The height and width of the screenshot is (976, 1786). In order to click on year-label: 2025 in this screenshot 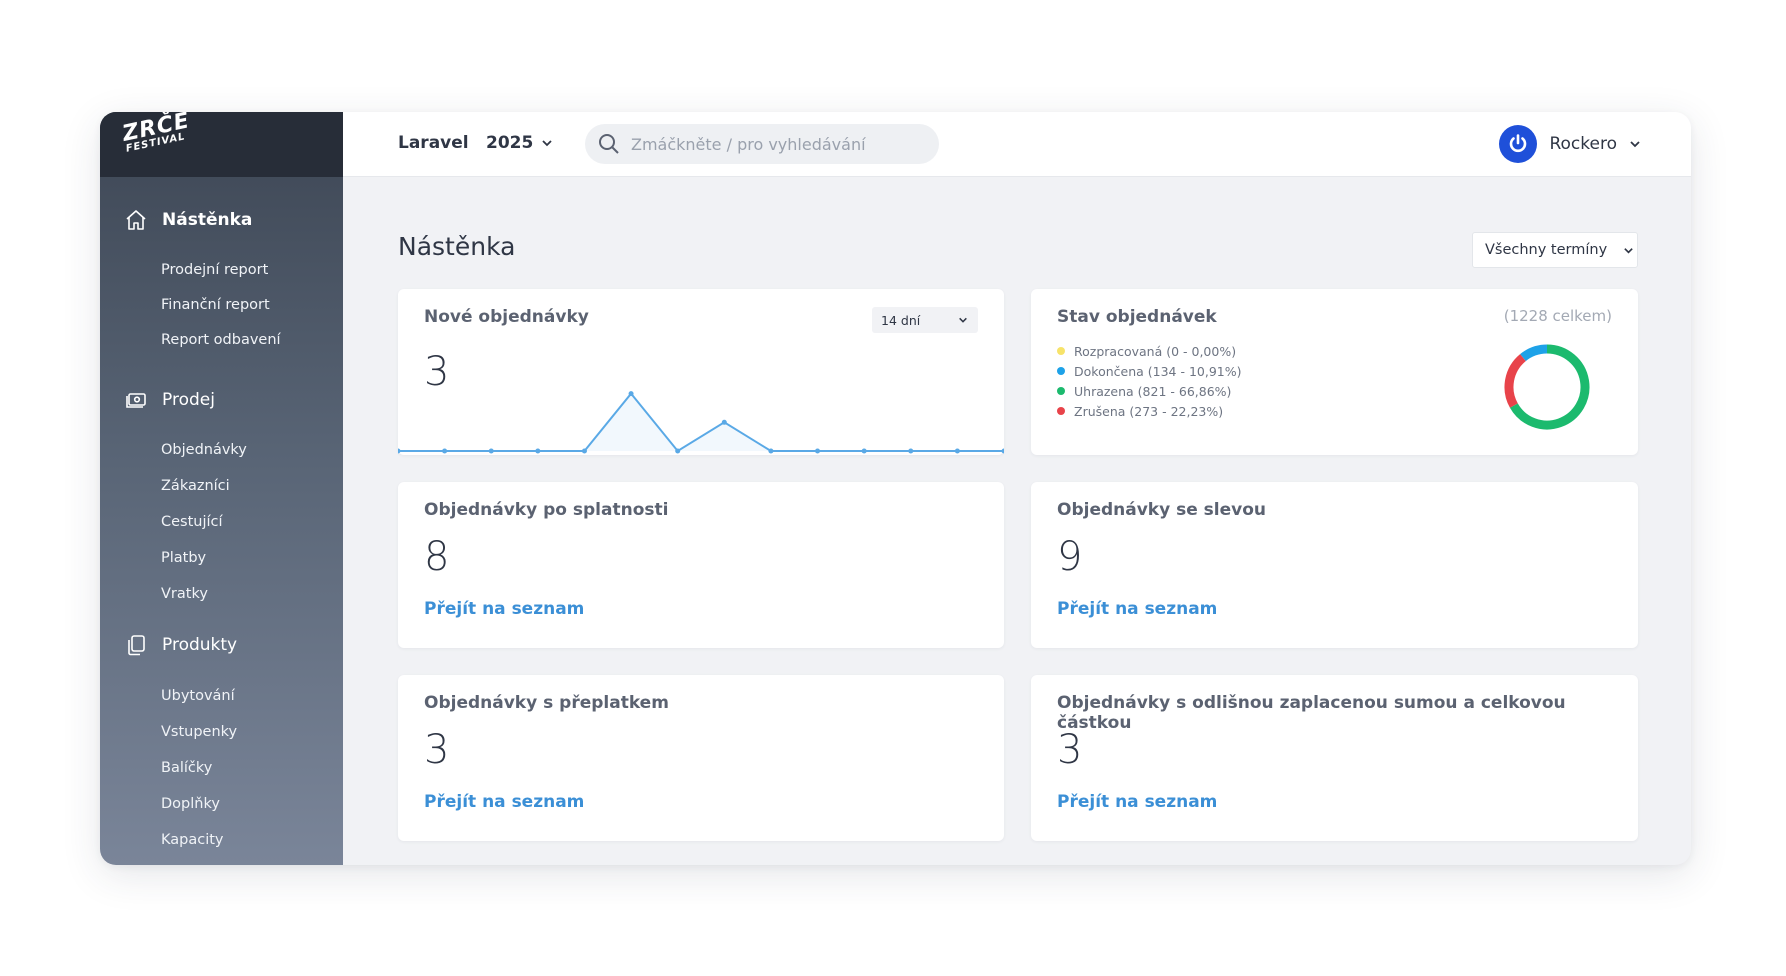, I will do `click(510, 143)`.